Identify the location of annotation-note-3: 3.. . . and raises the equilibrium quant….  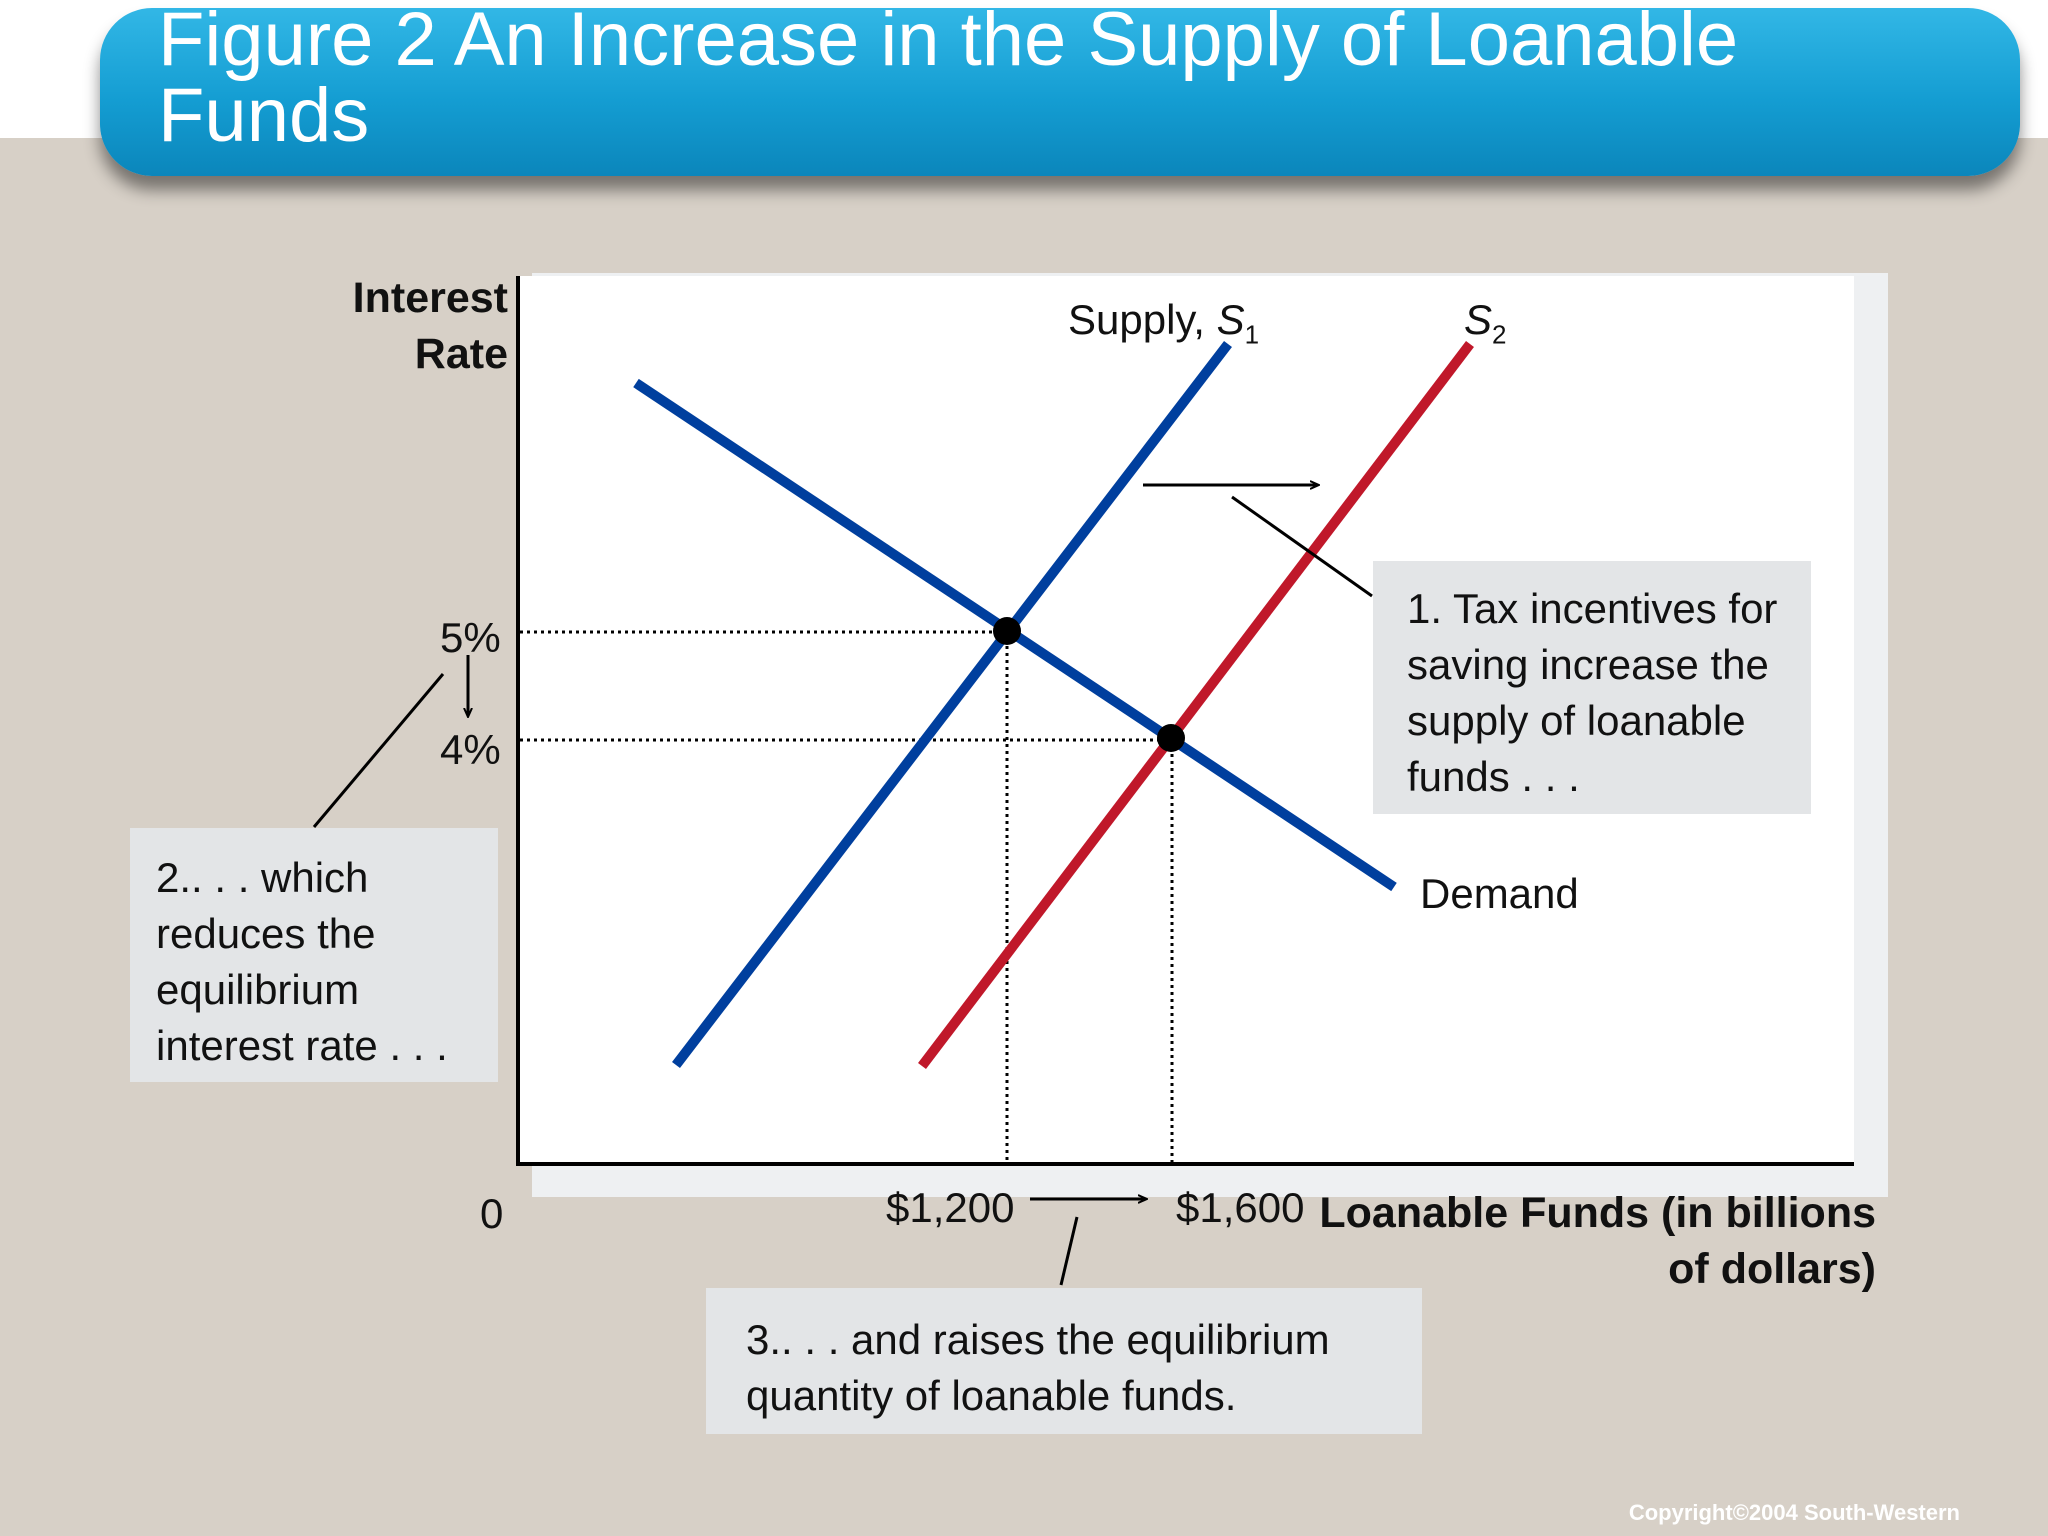
(1064, 1361).